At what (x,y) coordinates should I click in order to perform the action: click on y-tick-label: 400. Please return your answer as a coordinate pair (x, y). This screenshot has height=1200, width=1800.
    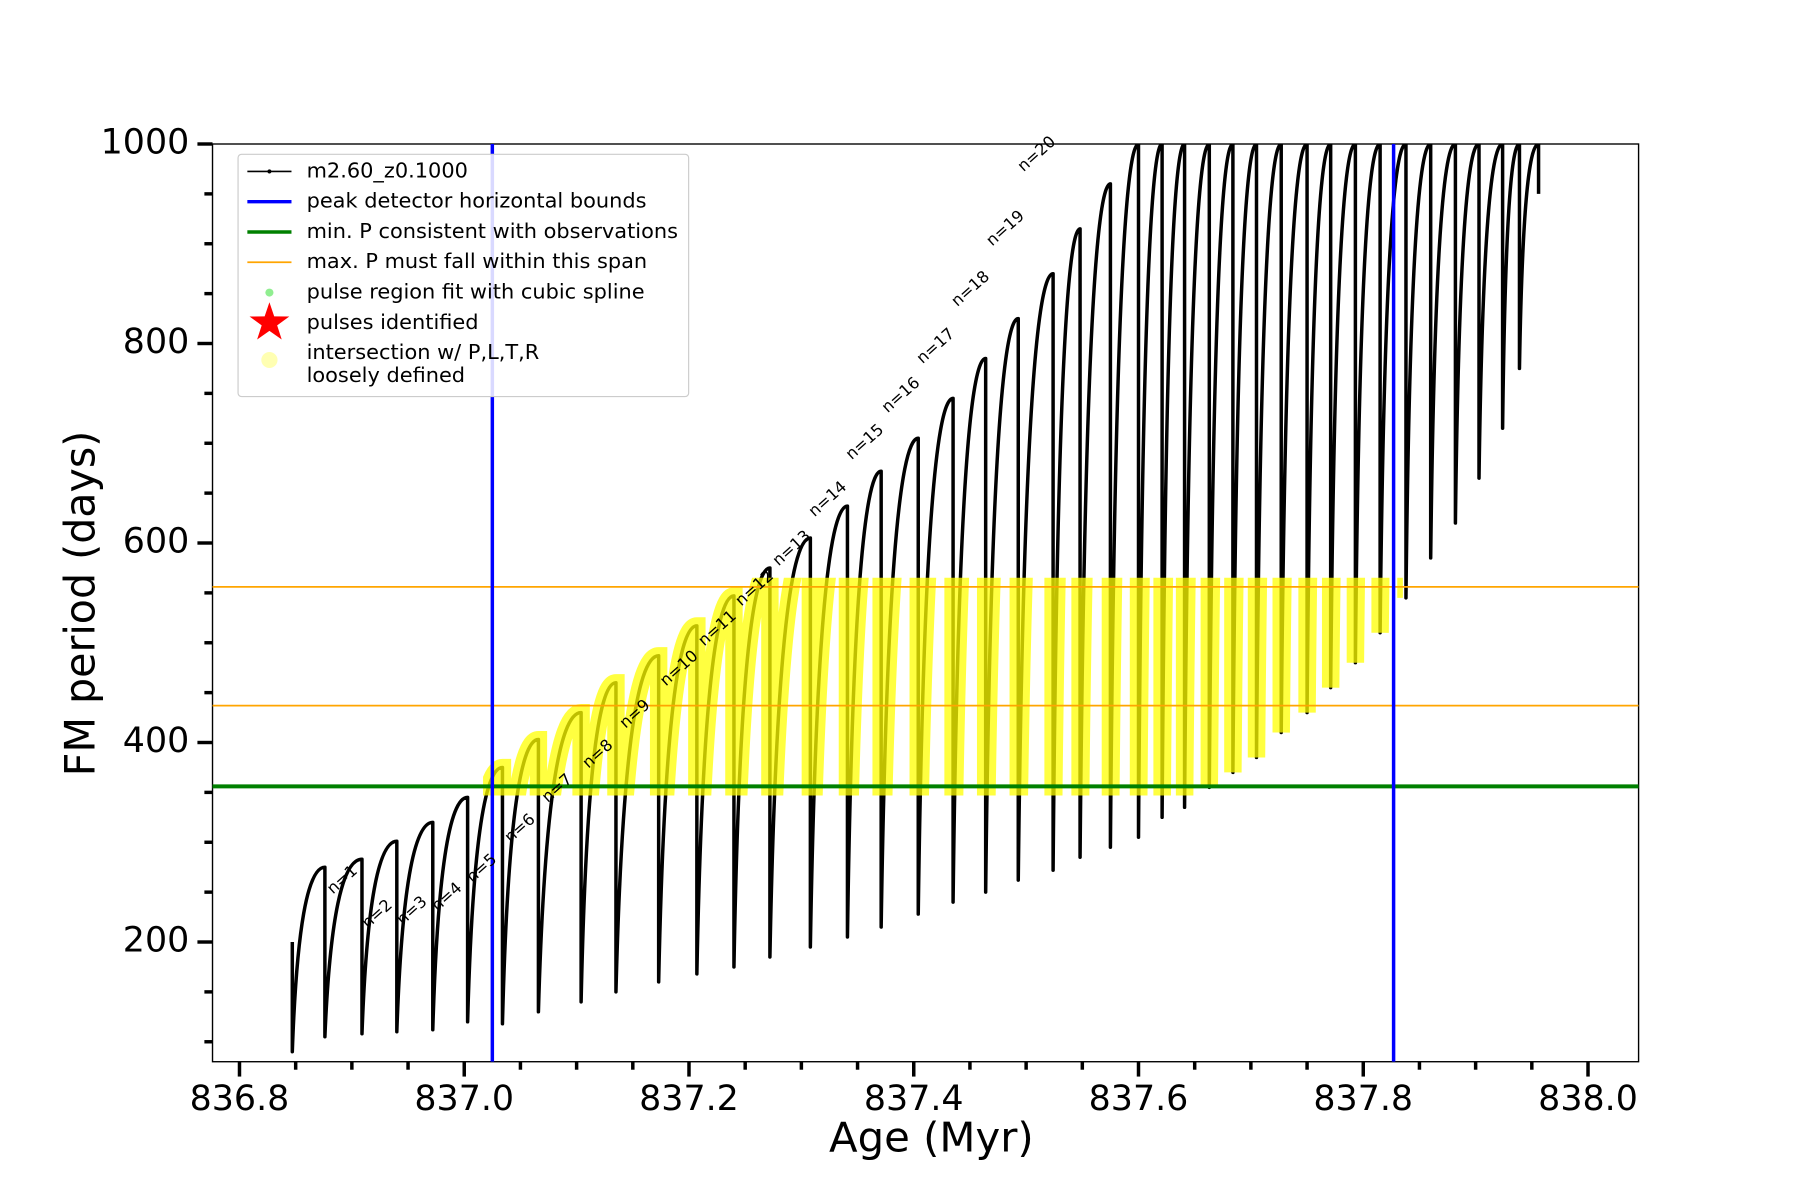
    Looking at the image, I should click on (156, 741).